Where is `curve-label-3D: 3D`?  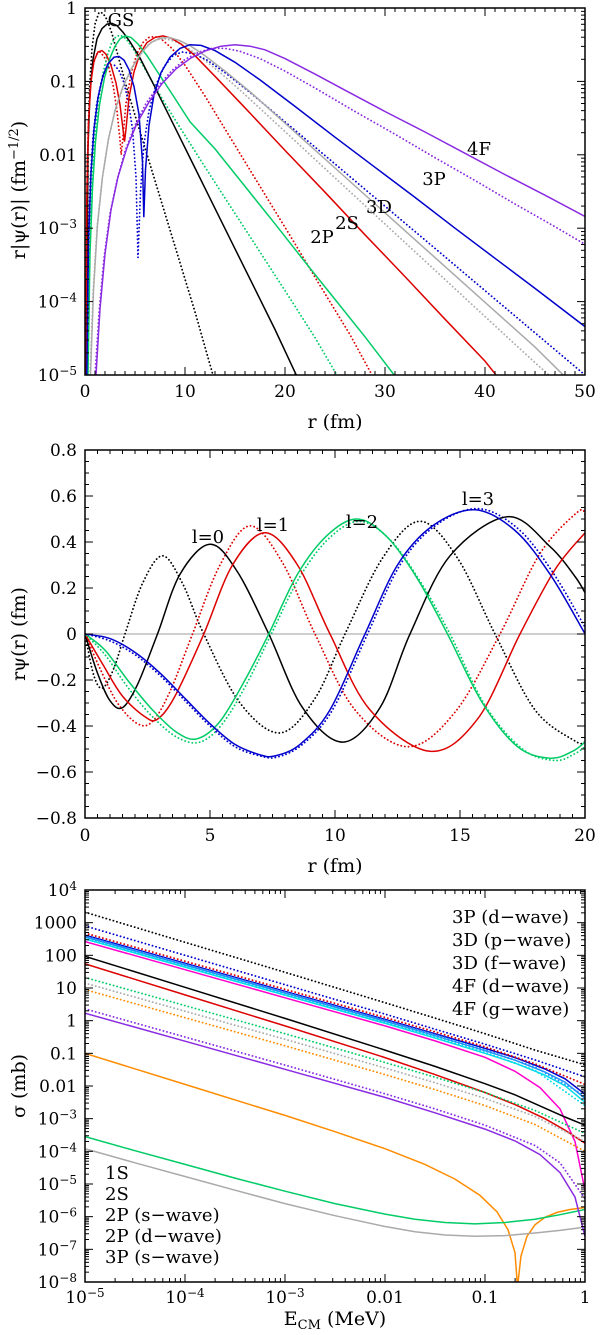
curve-label-3D: 3D is located at coordinates (379, 207).